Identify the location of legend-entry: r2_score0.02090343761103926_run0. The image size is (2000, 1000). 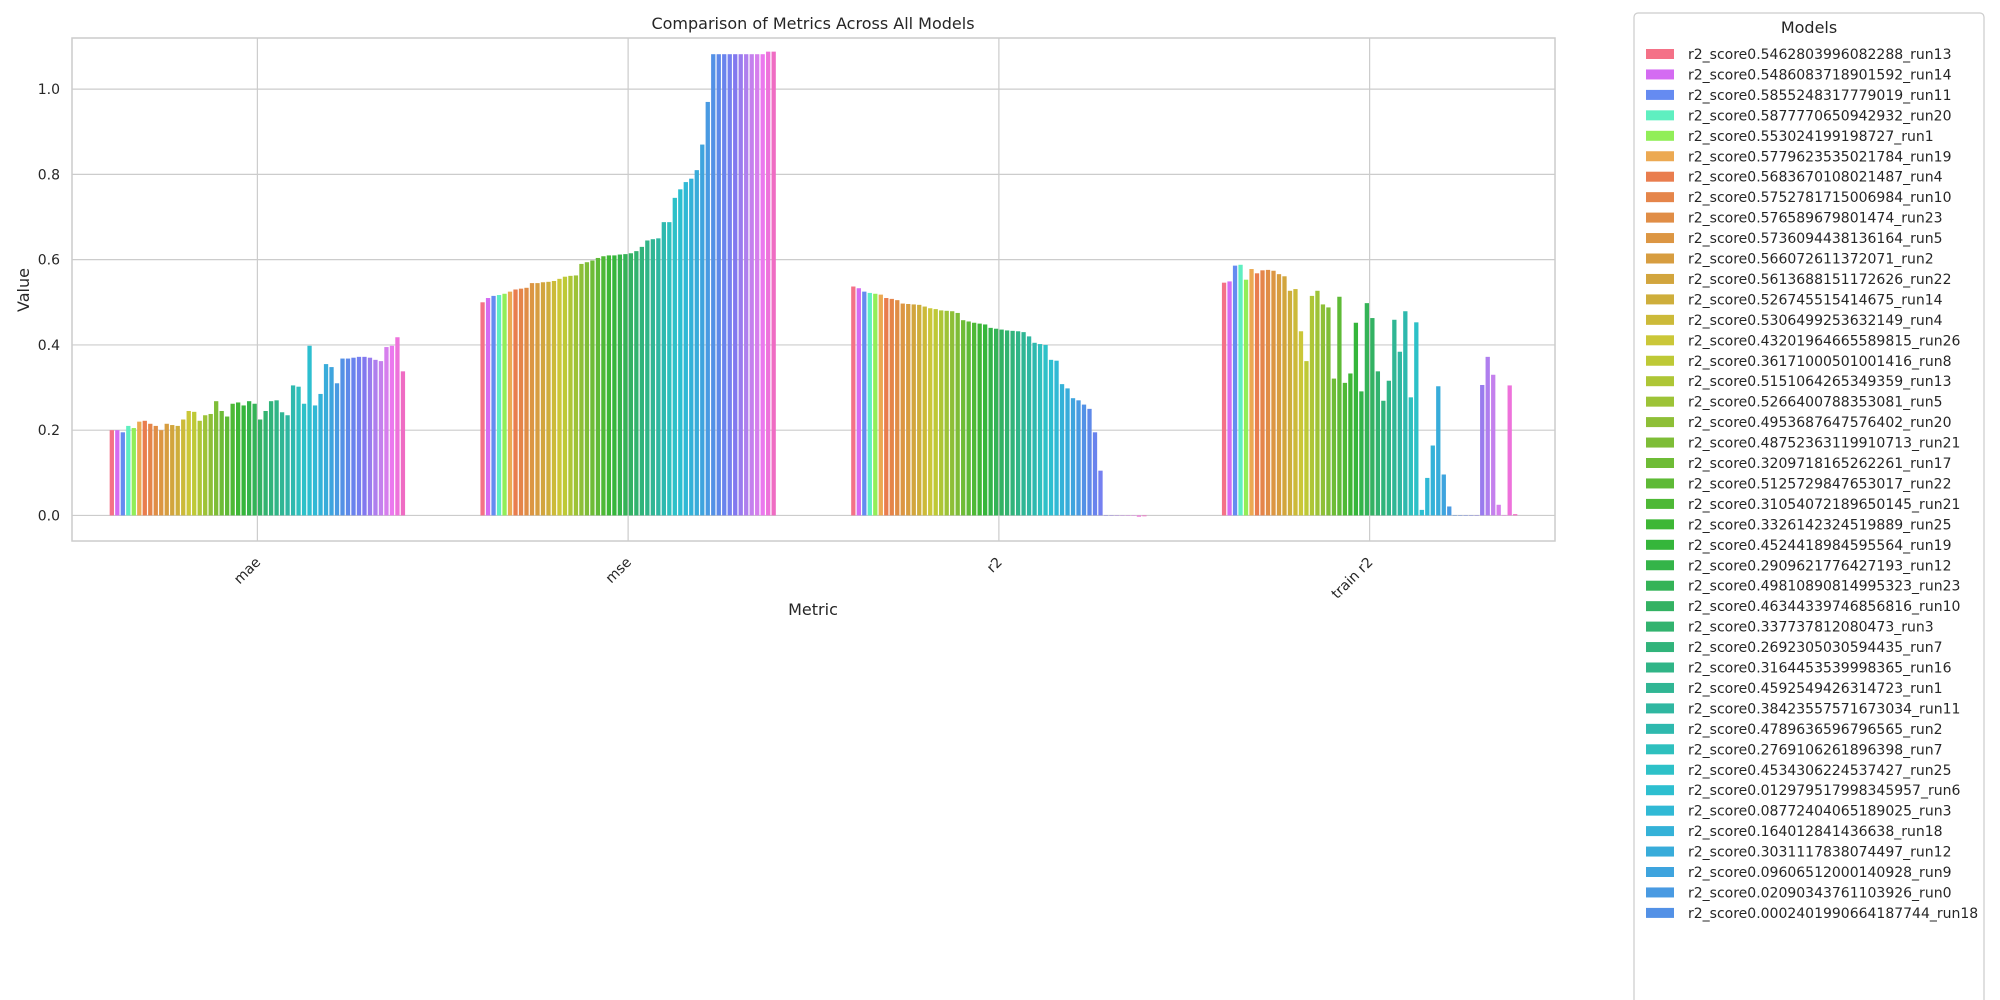
(1819, 893).